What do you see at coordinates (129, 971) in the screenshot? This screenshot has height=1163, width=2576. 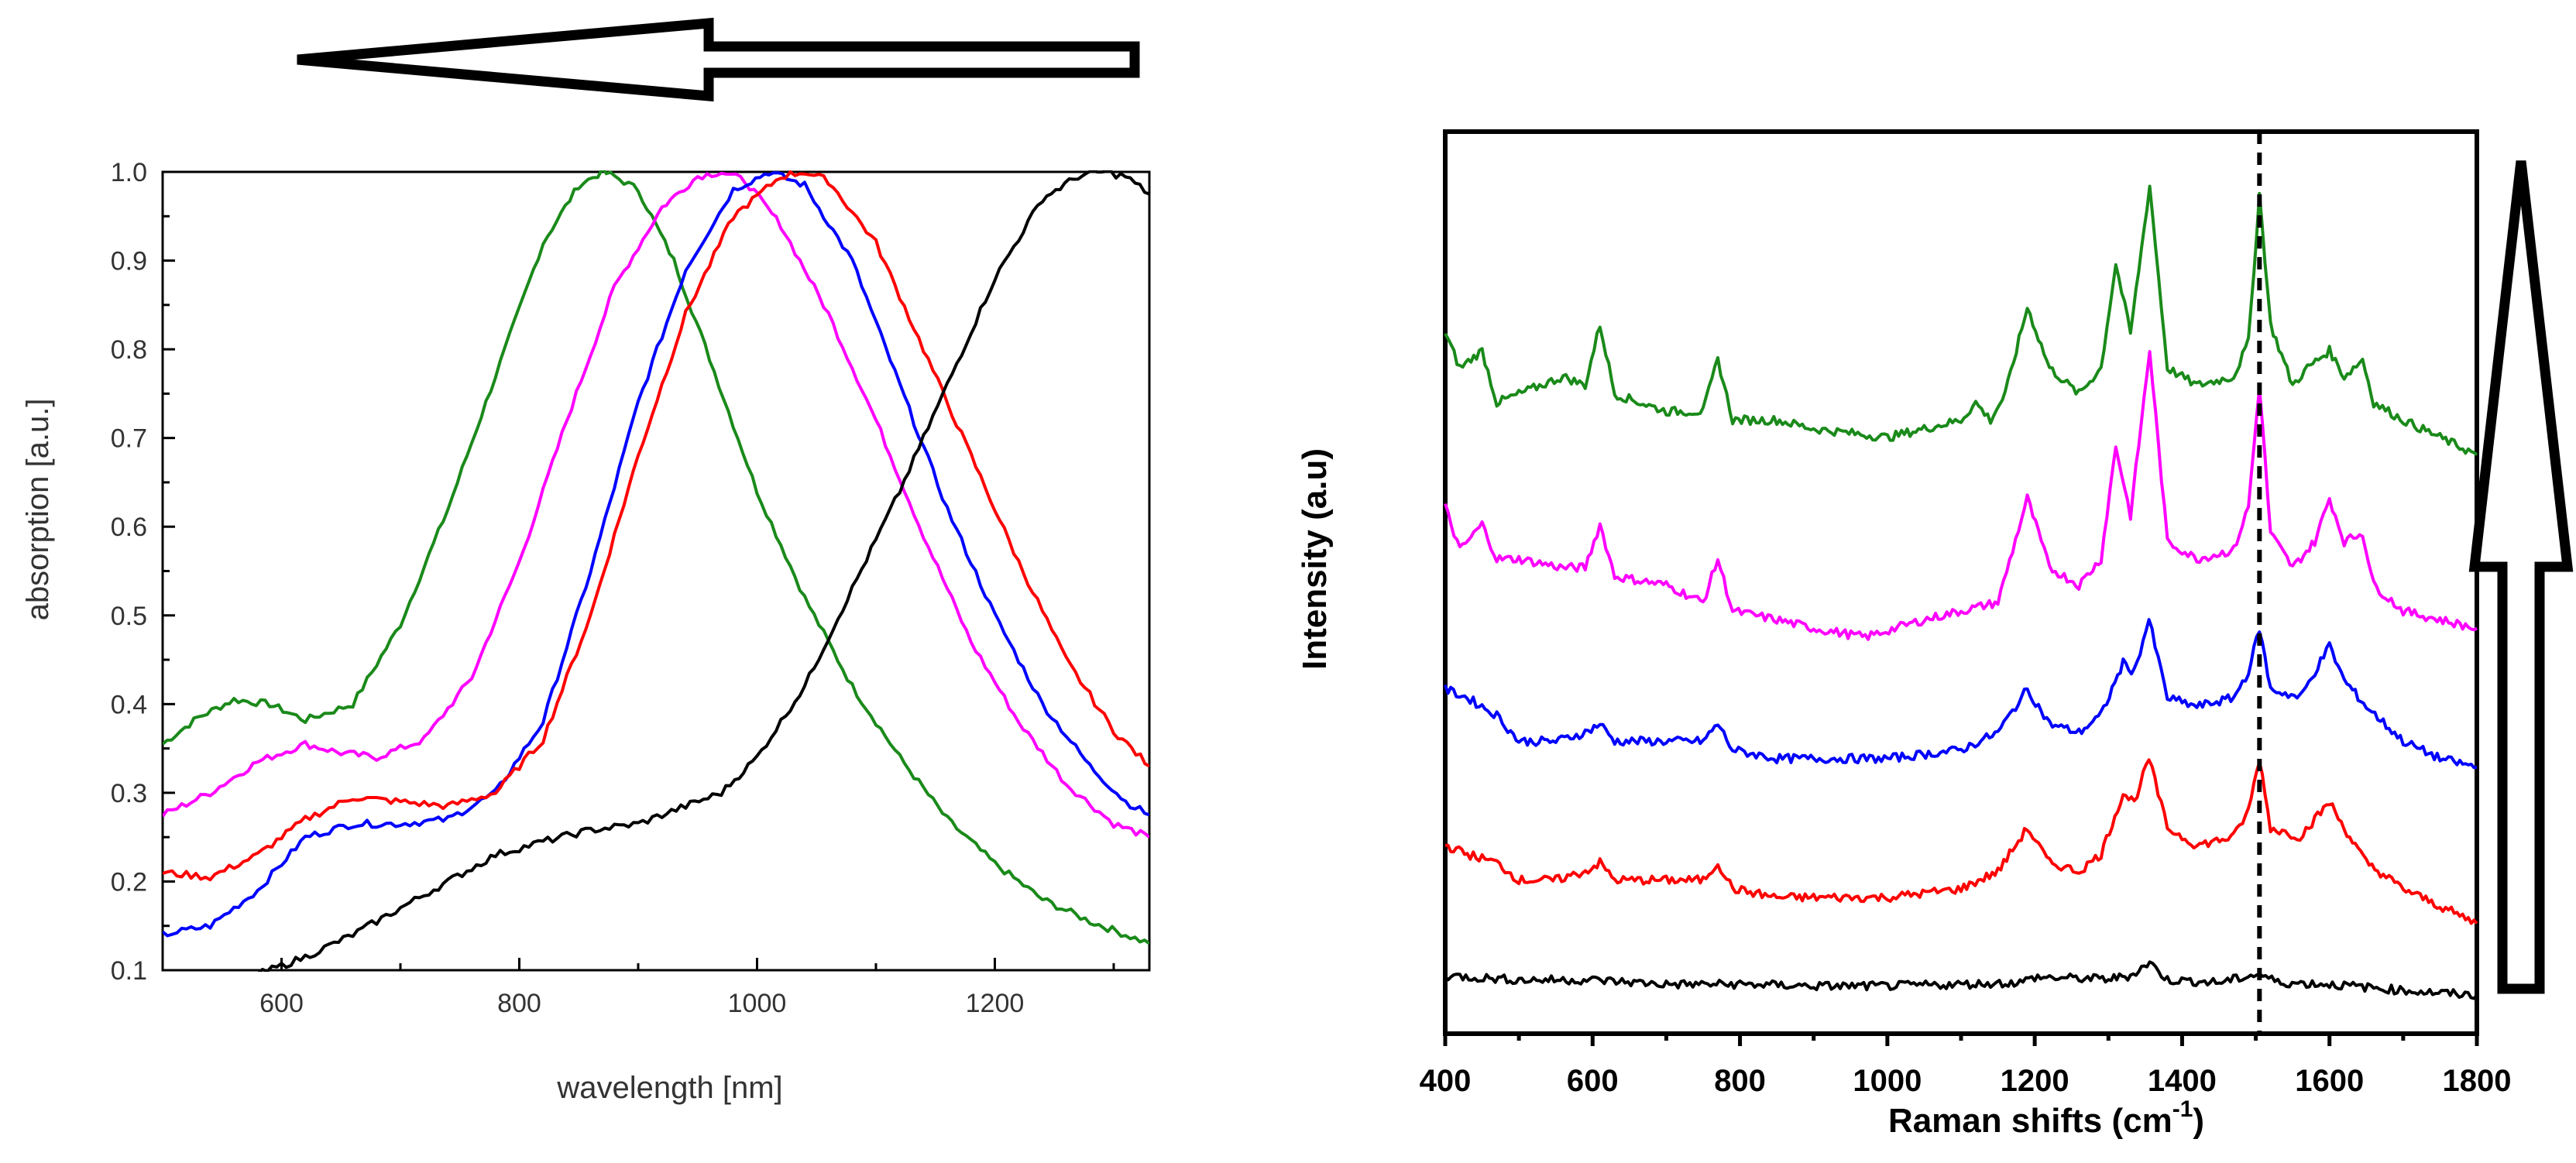 I see `absorption-y-tick-label: 0.1` at bounding box center [129, 971].